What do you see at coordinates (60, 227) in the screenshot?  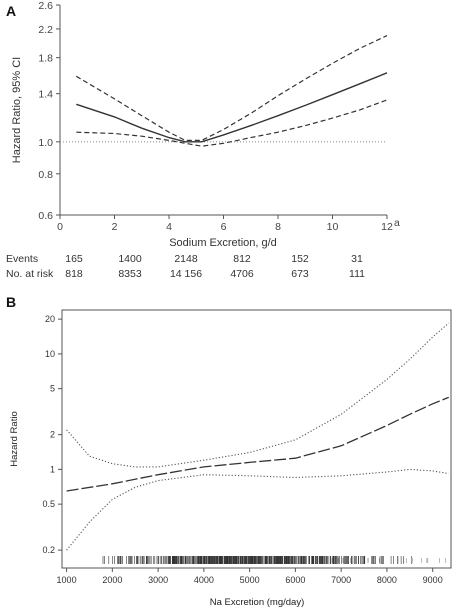 I see `x-tick-label: 0` at bounding box center [60, 227].